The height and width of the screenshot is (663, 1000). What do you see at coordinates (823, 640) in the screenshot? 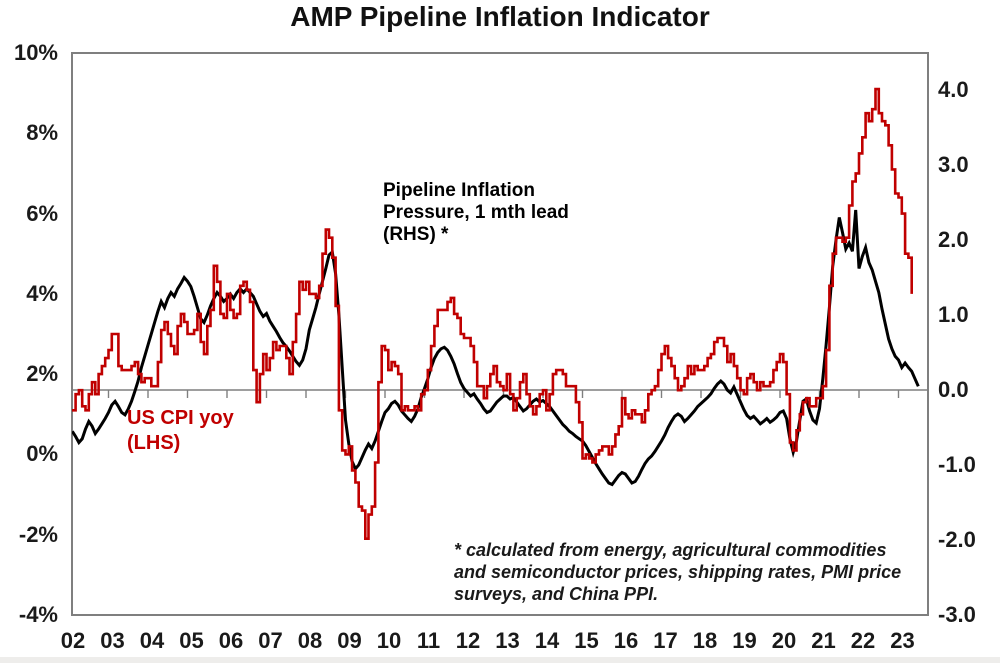
I see `x-axis-tick: 21` at bounding box center [823, 640].